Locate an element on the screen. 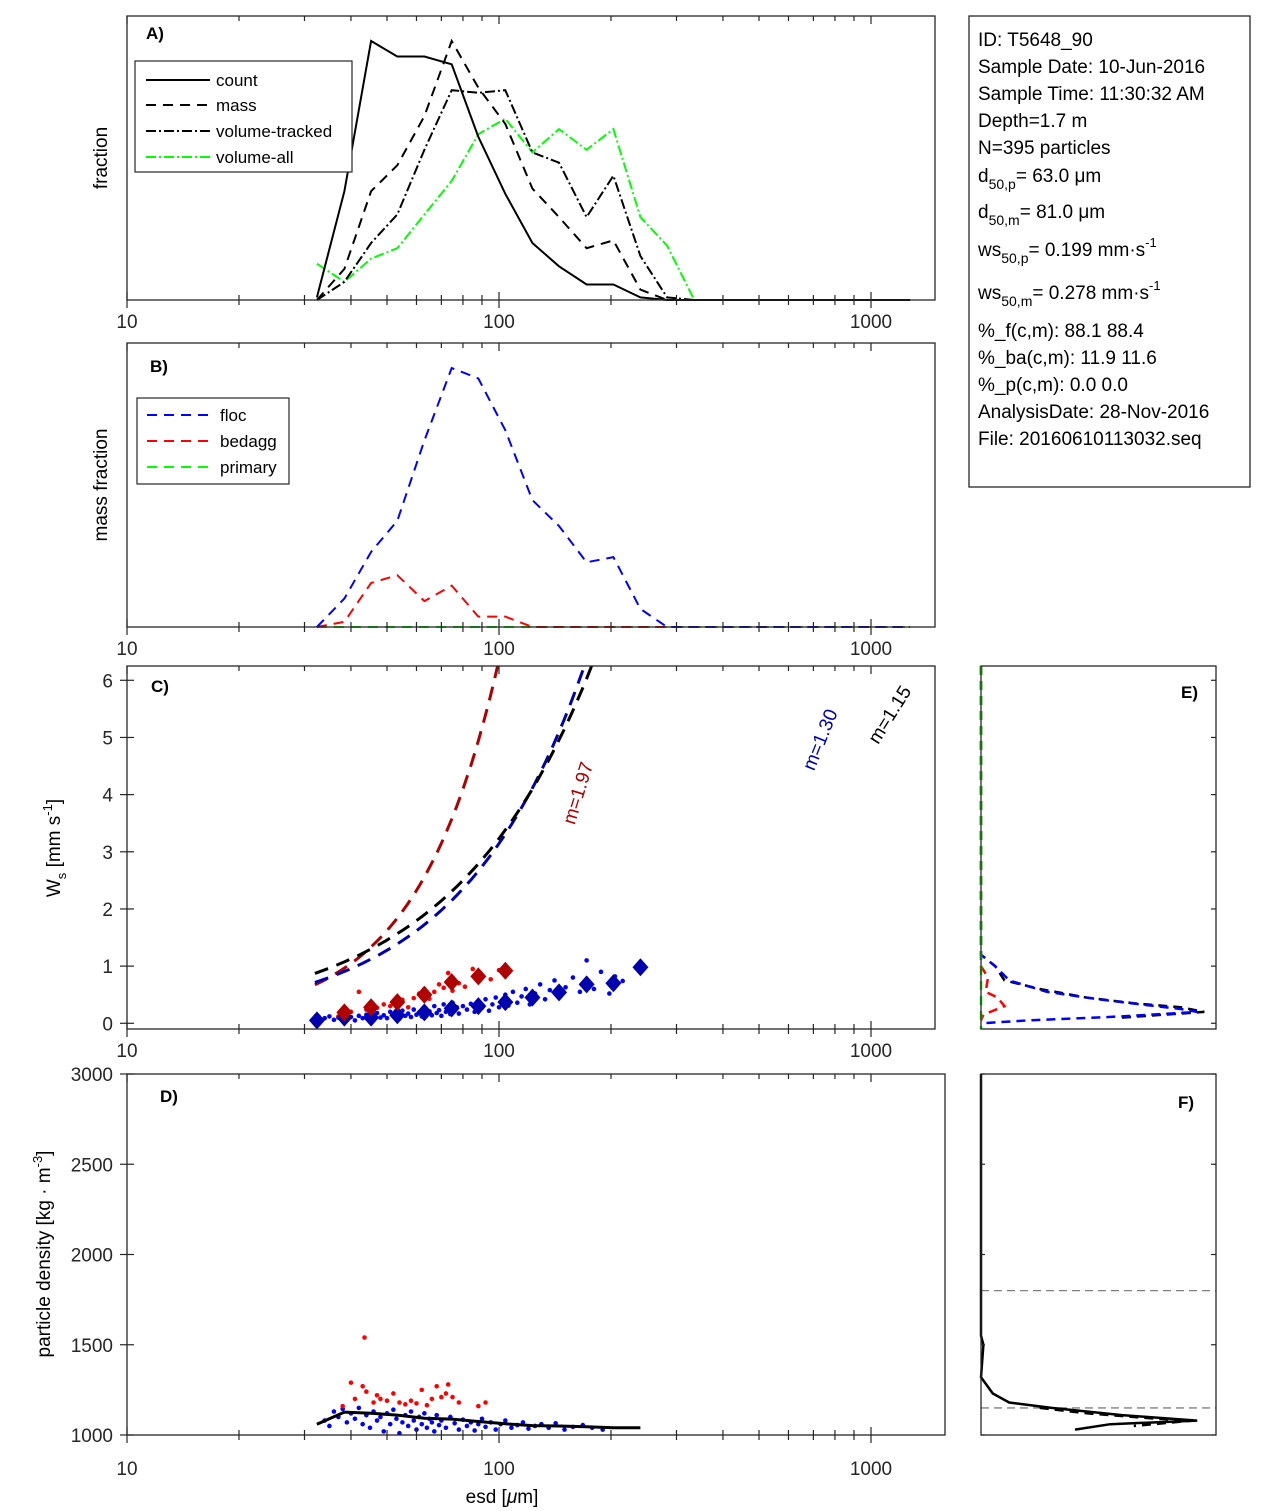 This screenshot has width=1270, height=1511. info-line: d50,p= 63.0 μm is located at coordinates (1039, 179).